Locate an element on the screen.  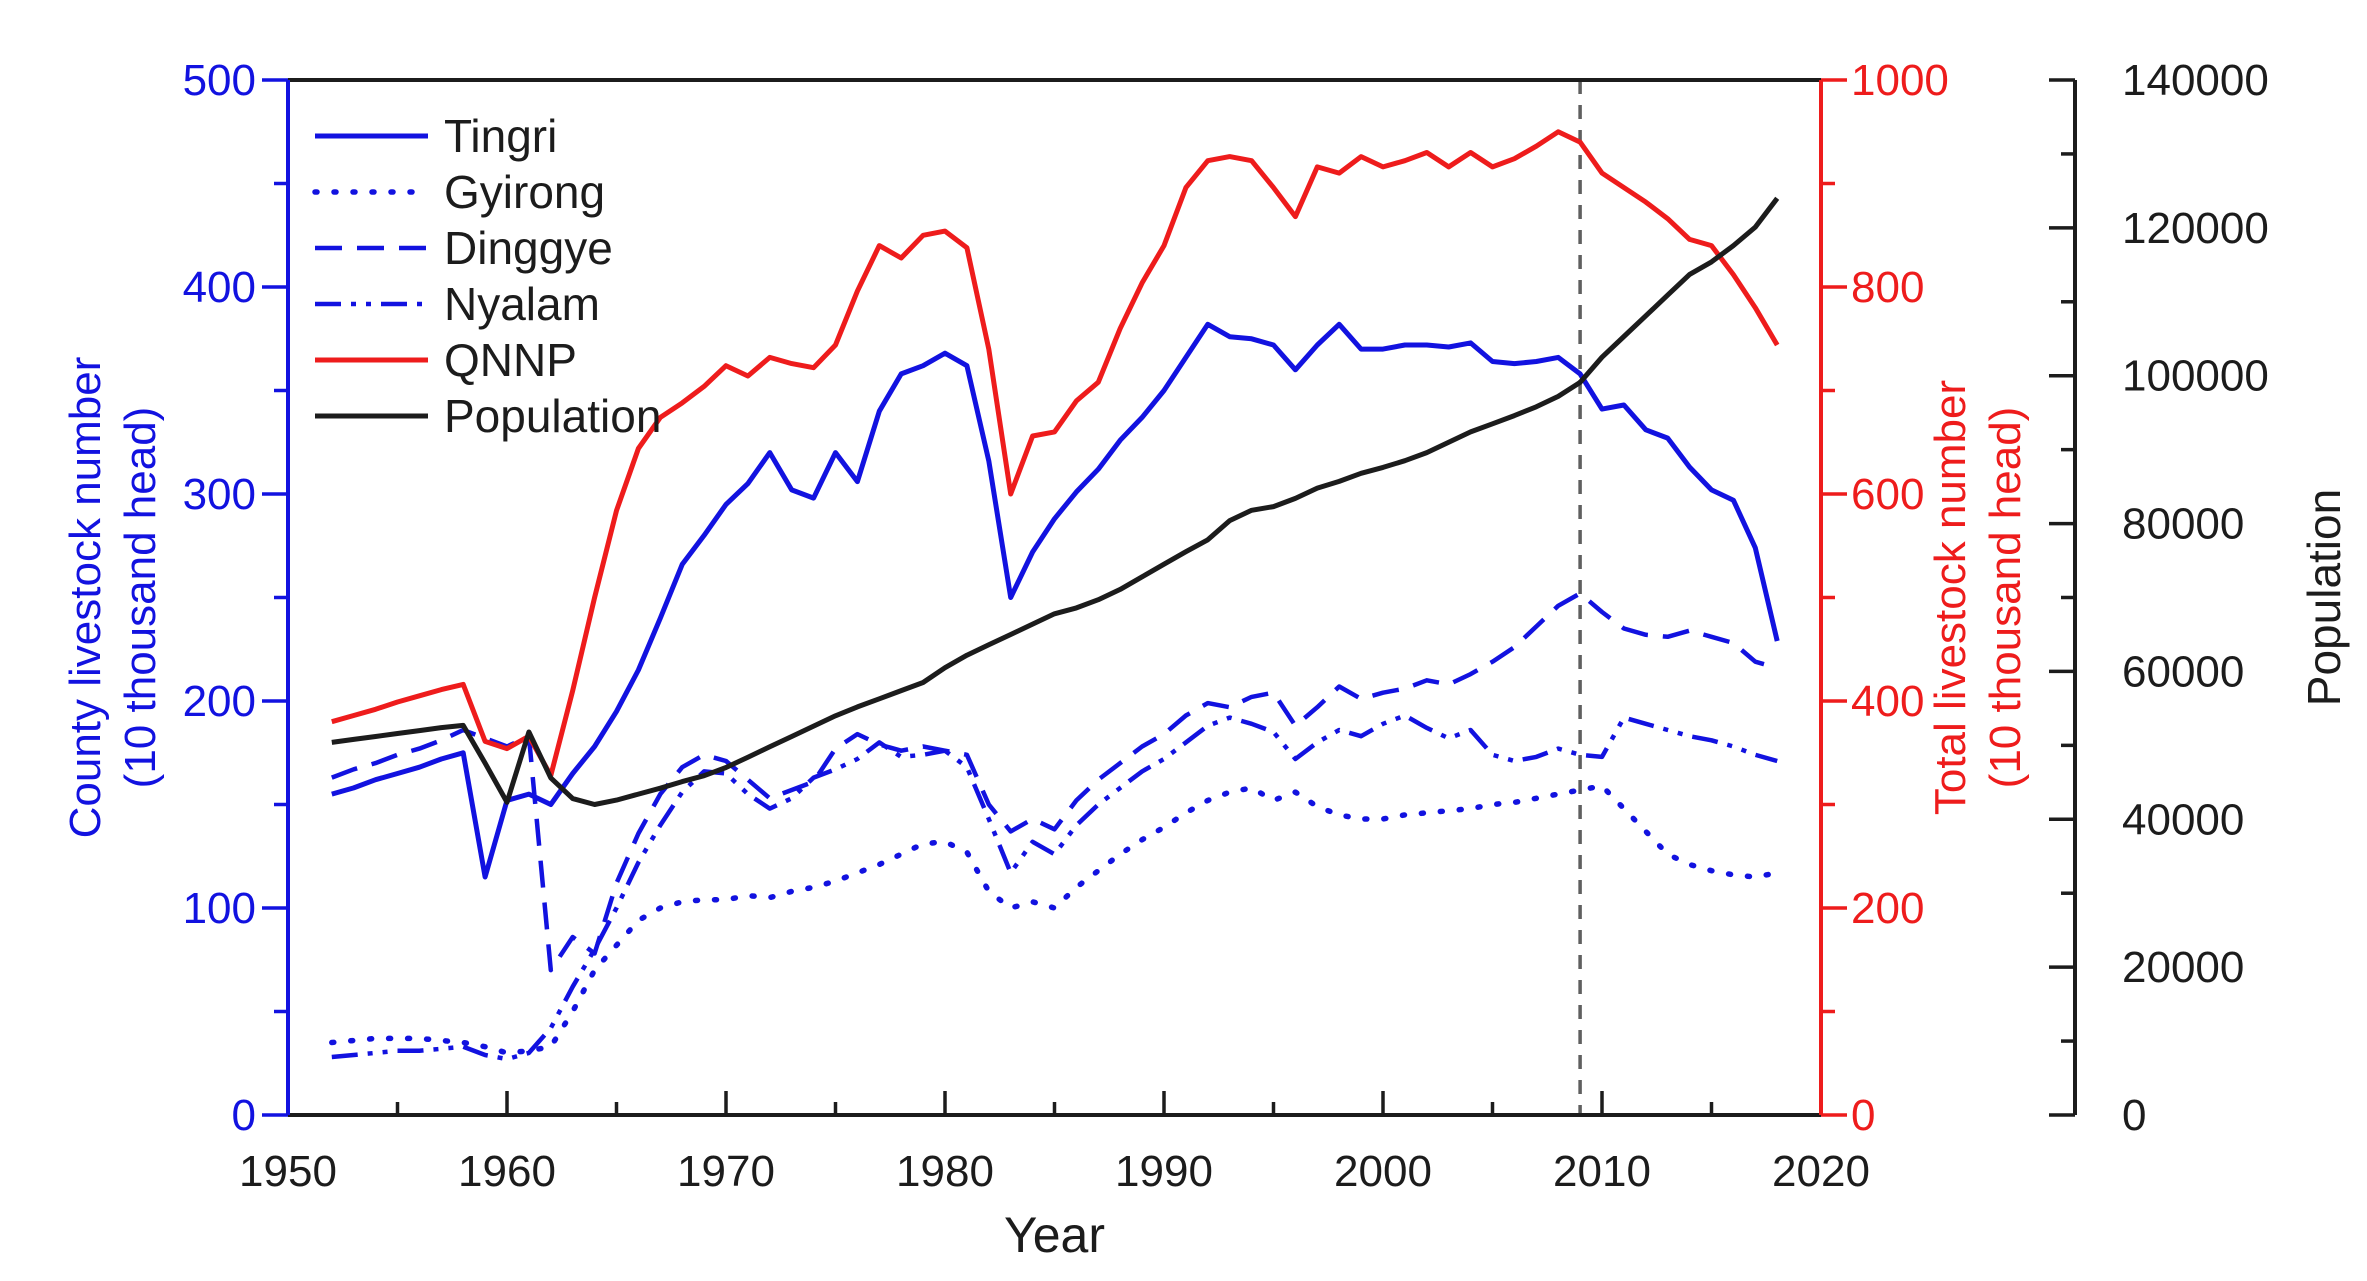
x-tick-label: 2000 is located at coordinates (1383, 1171).